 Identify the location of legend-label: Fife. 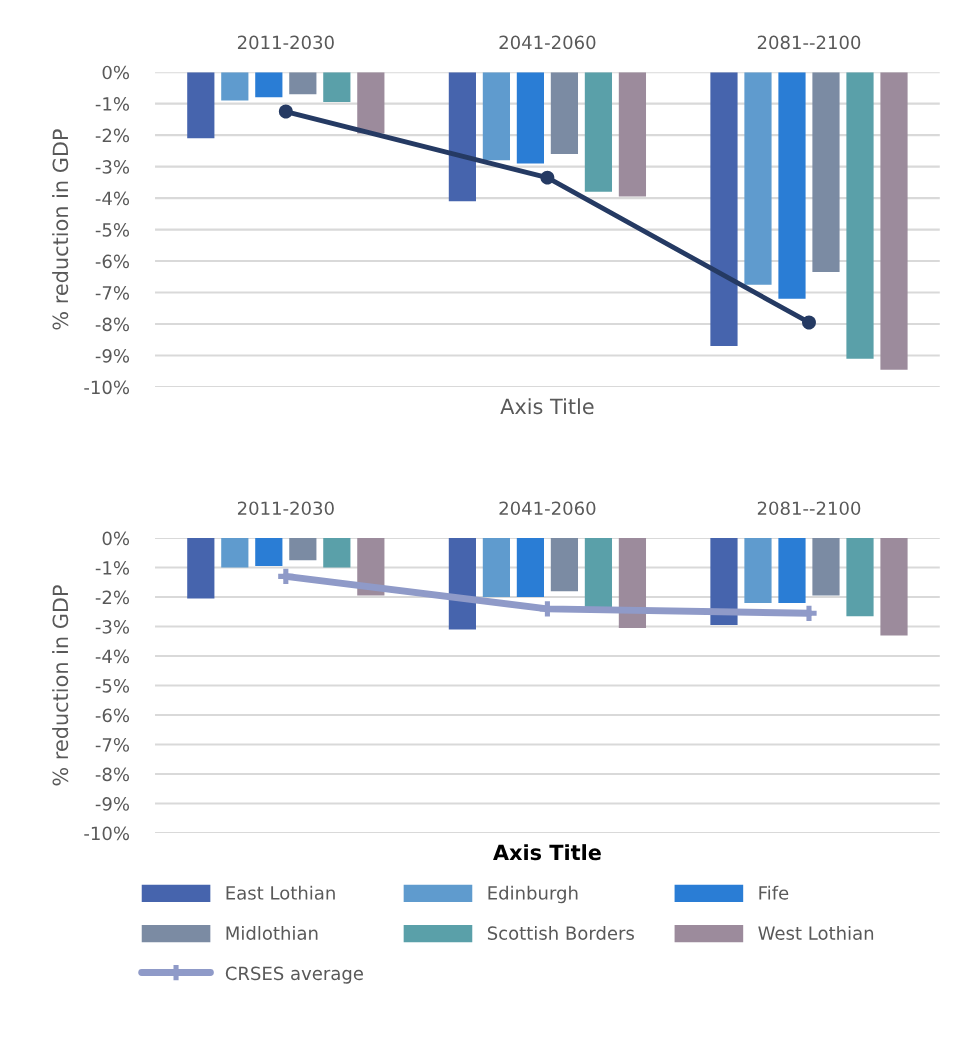
(774, 892).